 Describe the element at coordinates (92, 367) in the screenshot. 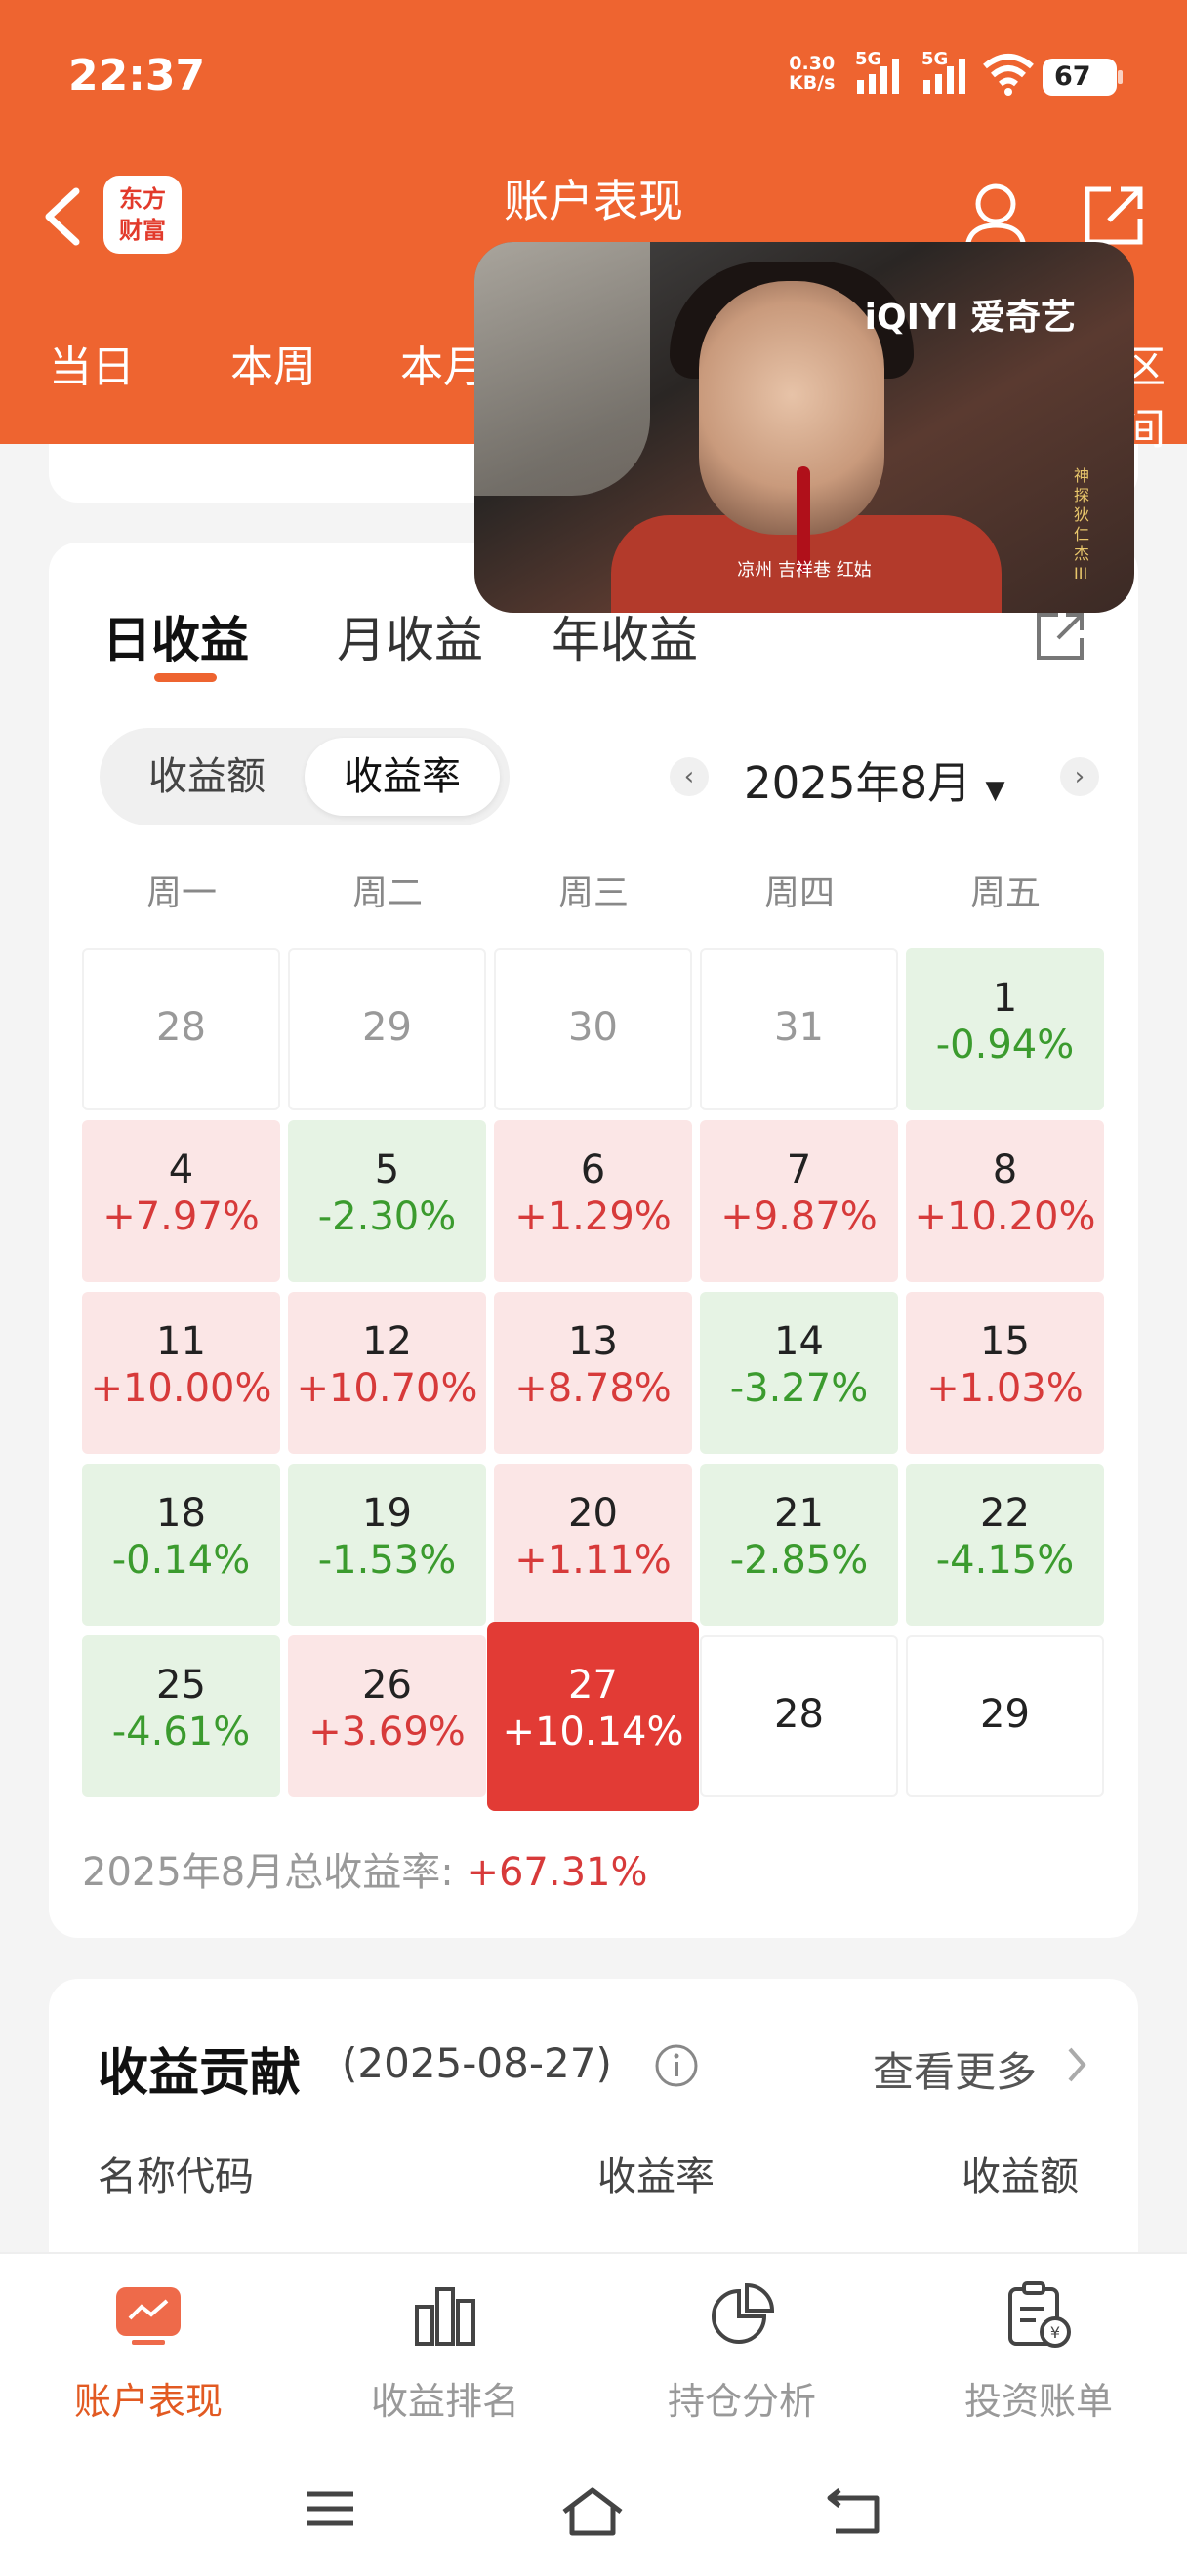

I see `tab-today: 当日` at that location.